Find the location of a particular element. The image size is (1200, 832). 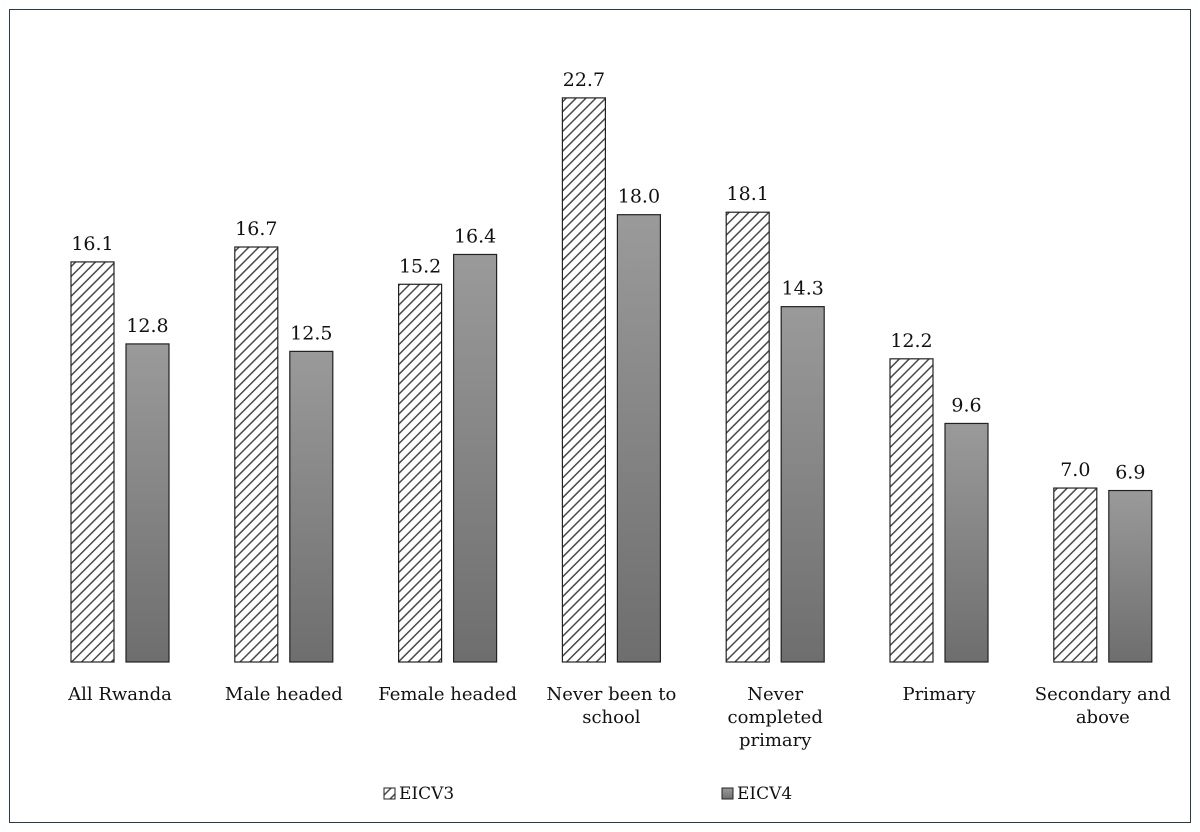

value-label-eicv3-all-rwanda: 16.1 is located at coordinates (92, 244).